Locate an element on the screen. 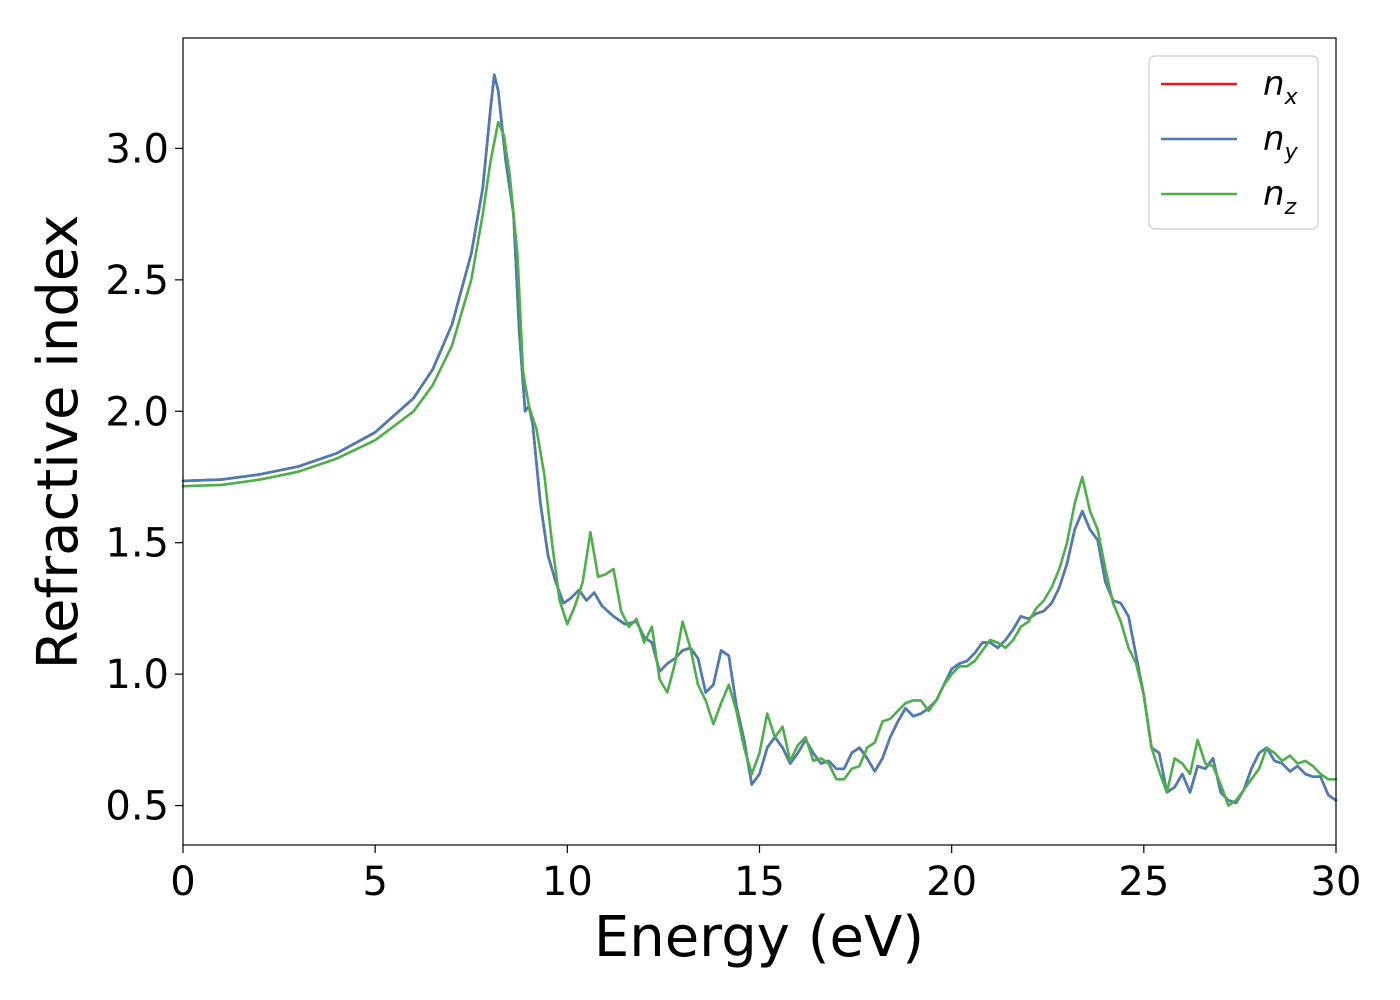  y-tick-label: 3.0 is located at coordinates (137, 149).